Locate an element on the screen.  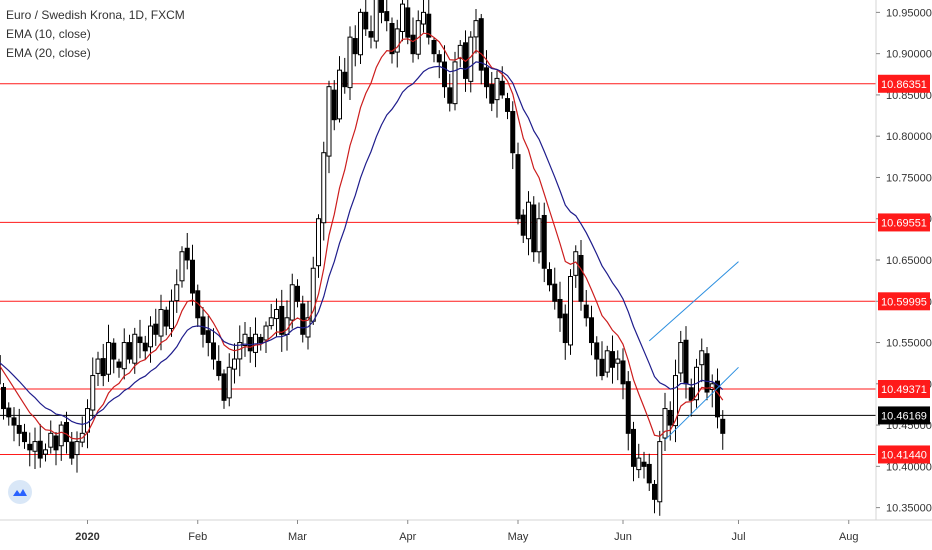
y-tick-label: 10.80000 is located at coordinates (909, 137).